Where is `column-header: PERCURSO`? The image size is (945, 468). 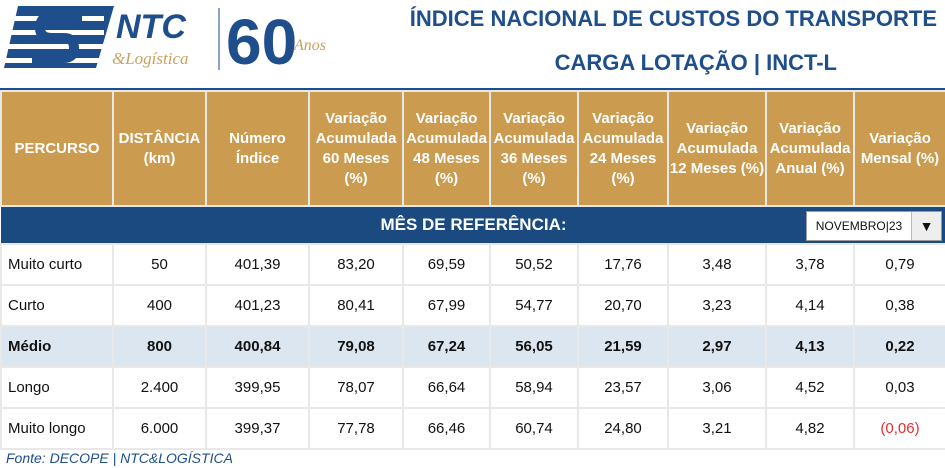 column-header: PERCURSO is located at coordinates (57, 148).